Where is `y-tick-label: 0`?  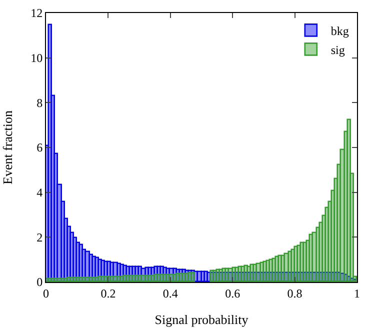 y-tick-label: 0 is located at coordinates (39, 282).